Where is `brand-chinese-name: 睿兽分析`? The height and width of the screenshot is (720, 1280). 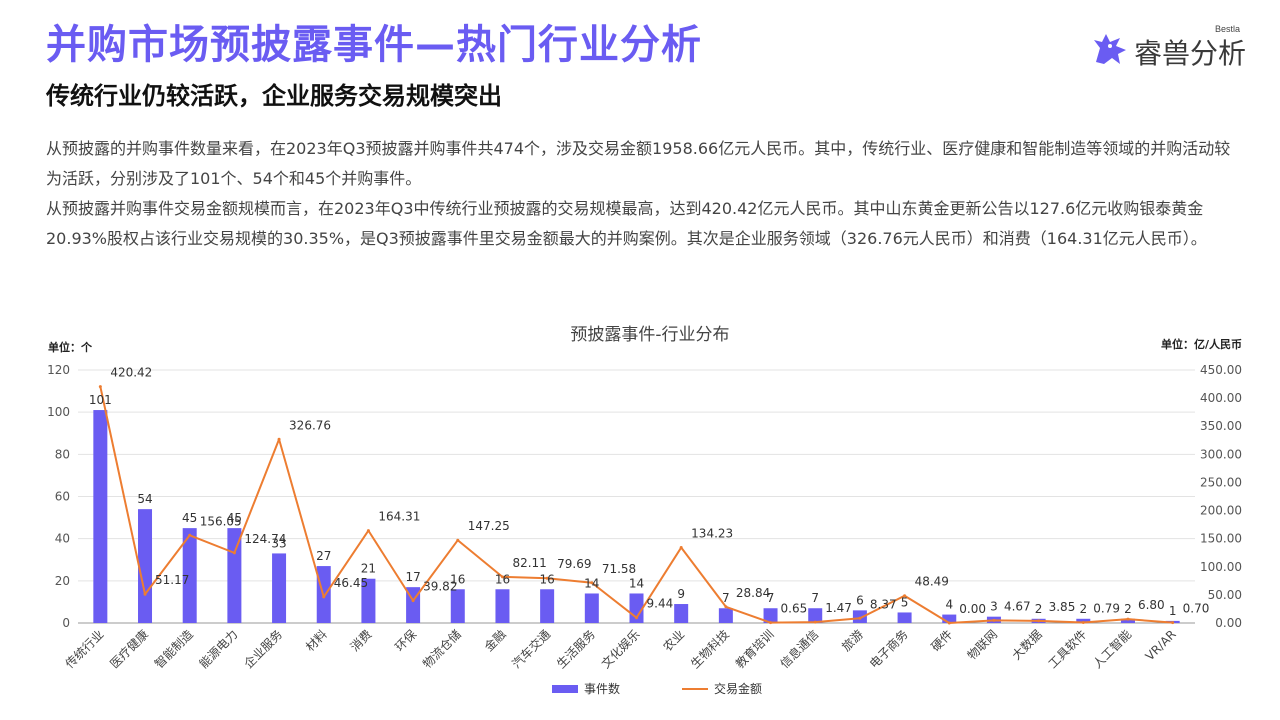 brand-chinese-name: 睿兽分析 is located at coordinates (1190, 53).